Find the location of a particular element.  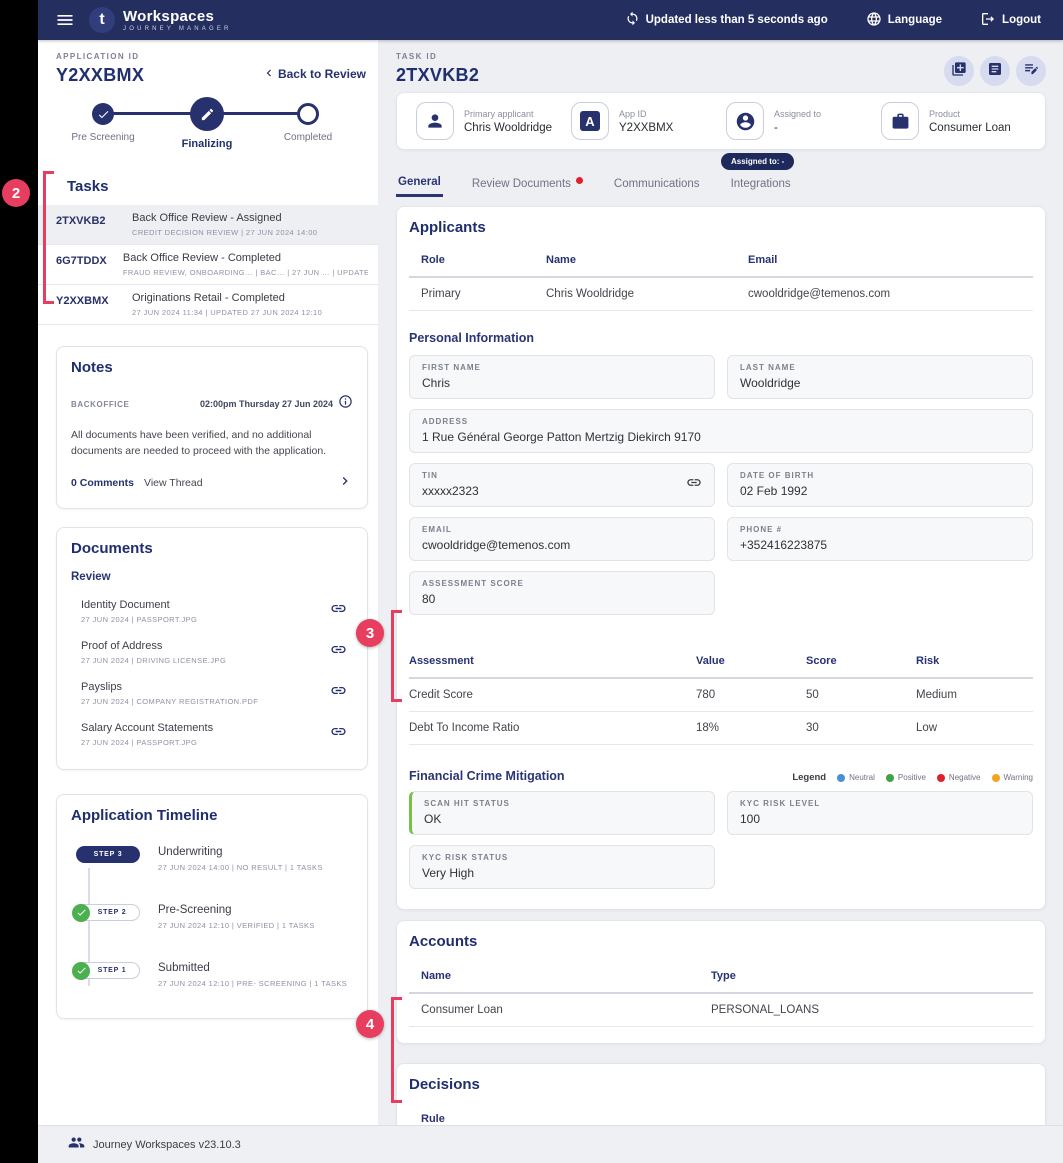

comments-count: 0 Comments is located at coordinates (103, 483).